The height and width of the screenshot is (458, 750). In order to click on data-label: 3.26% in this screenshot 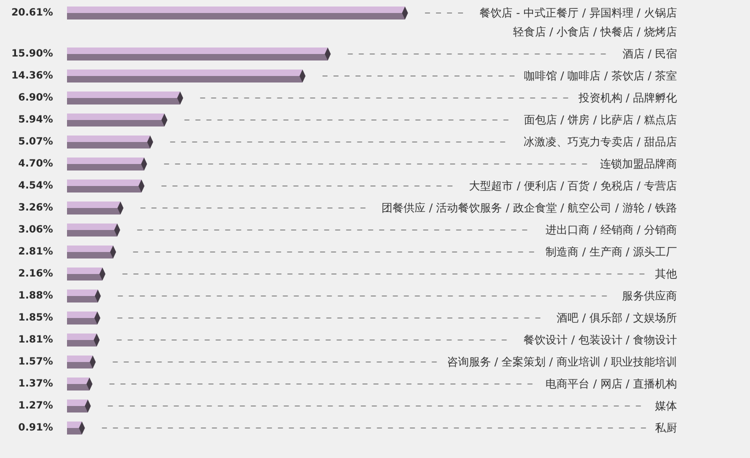, I will do `click(35, 208)`.